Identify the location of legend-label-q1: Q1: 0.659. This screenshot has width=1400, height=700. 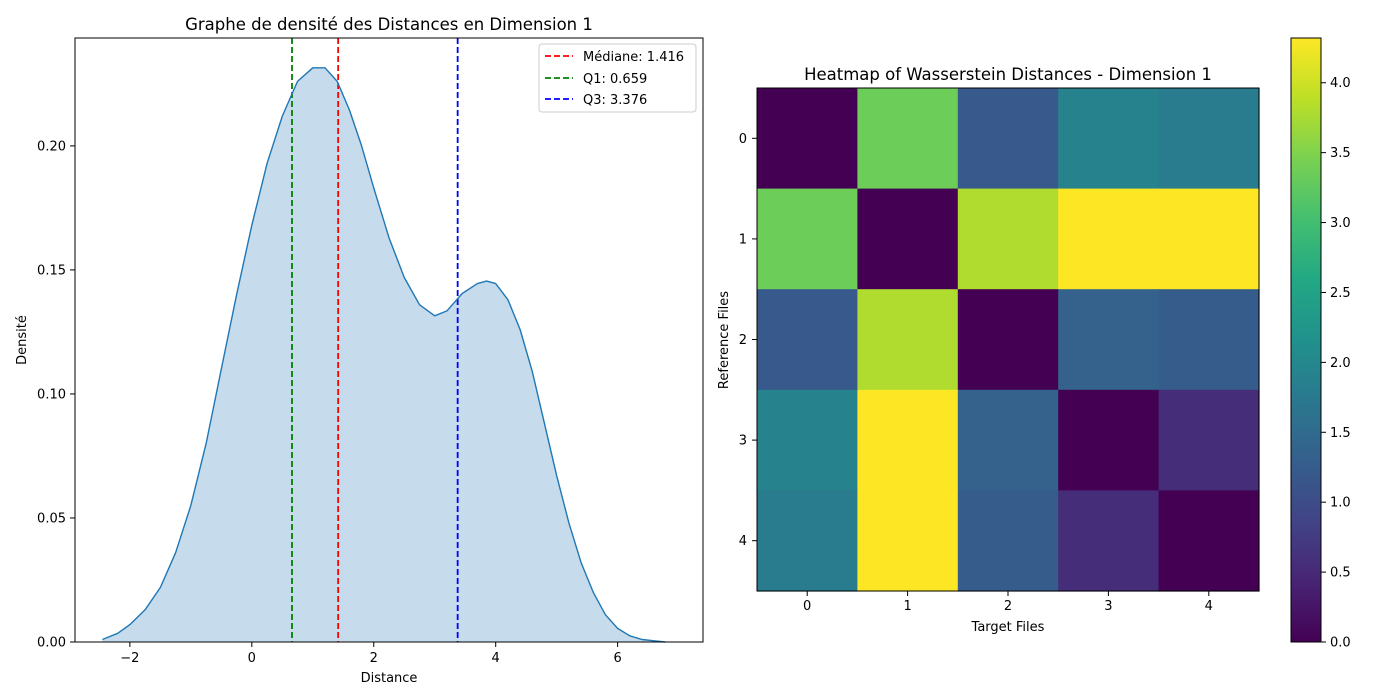
(615, 79).